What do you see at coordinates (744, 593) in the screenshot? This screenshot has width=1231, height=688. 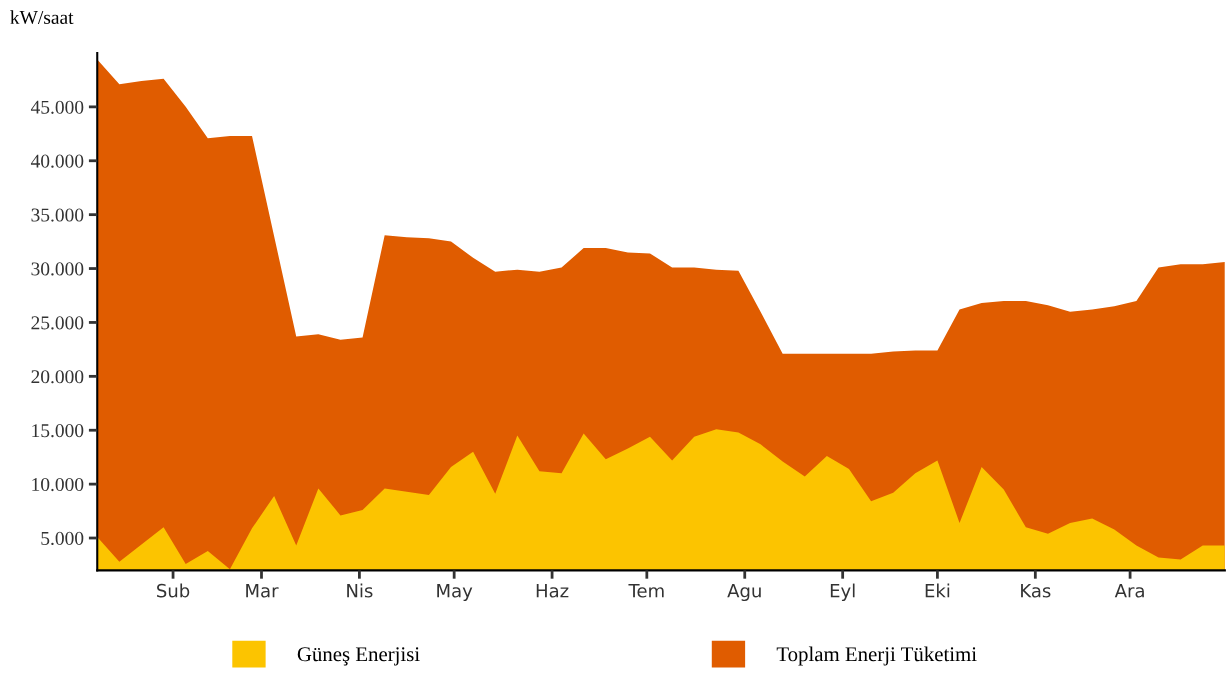 I see `x-tick-label: Agu` at bounding box center [744, 593].